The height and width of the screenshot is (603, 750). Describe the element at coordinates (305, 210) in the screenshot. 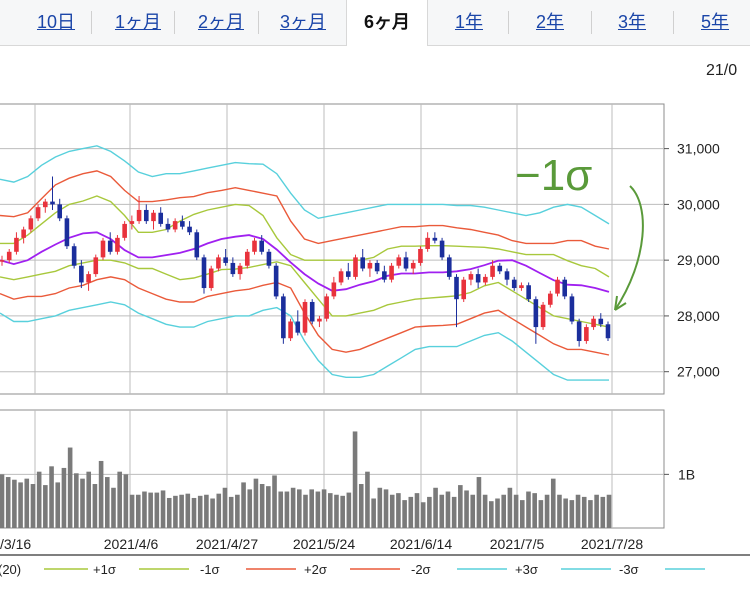

I see `plus2-sigma-line` at that location.